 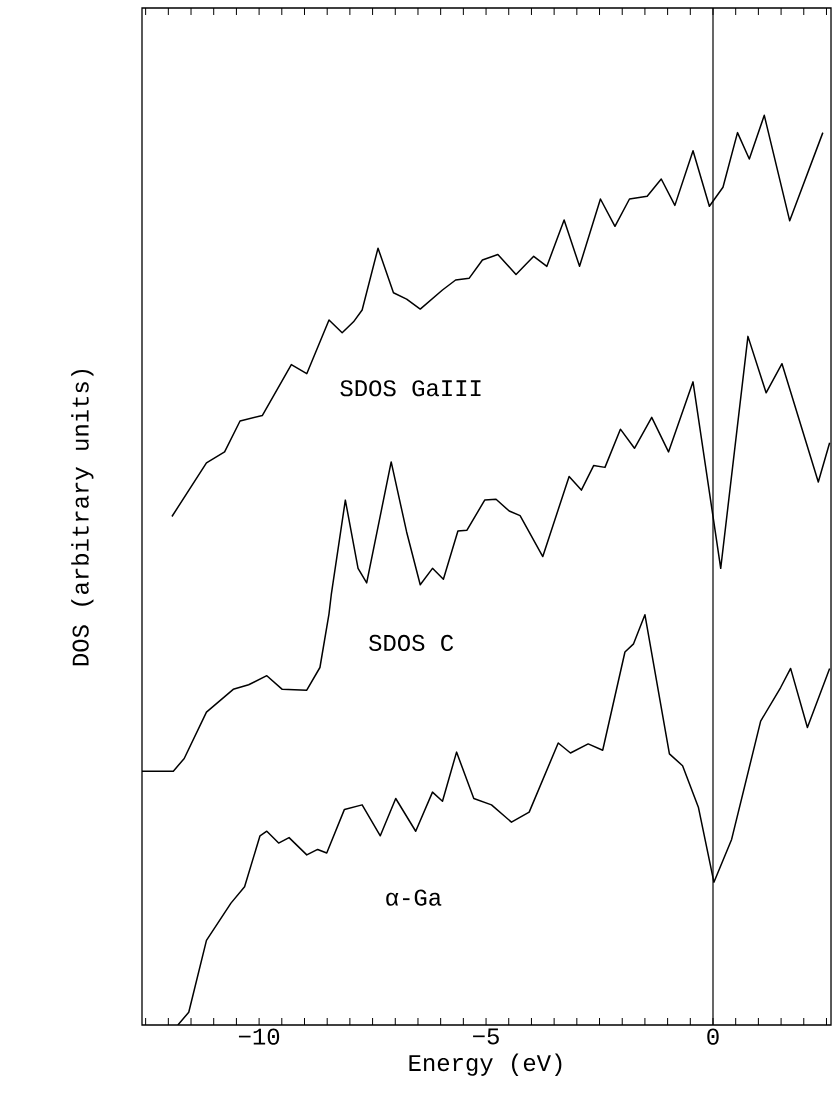 I want to click on x-tick-label: −10, so click(x=259, y=1036).